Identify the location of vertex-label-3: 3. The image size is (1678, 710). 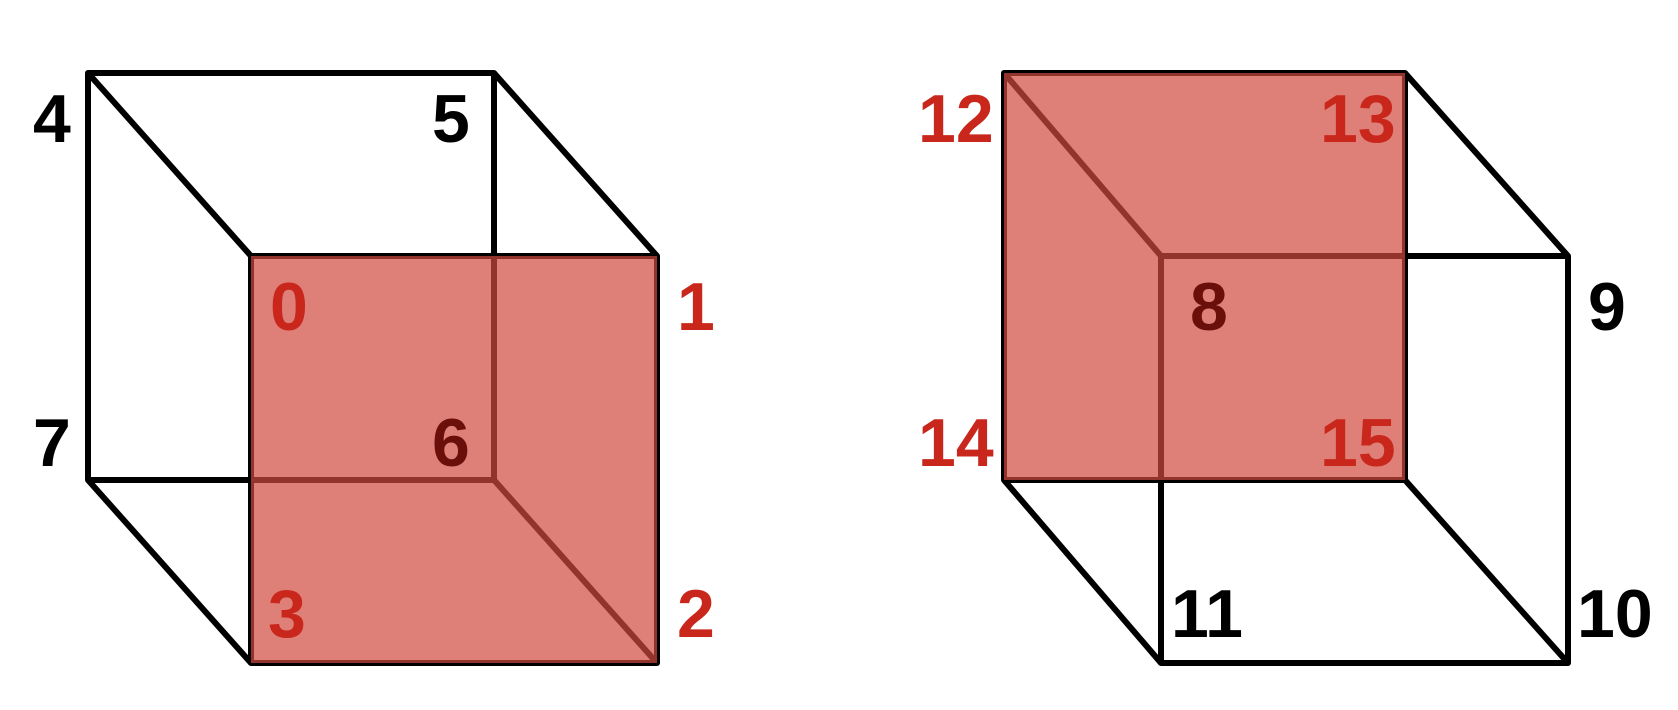
(287, 614).